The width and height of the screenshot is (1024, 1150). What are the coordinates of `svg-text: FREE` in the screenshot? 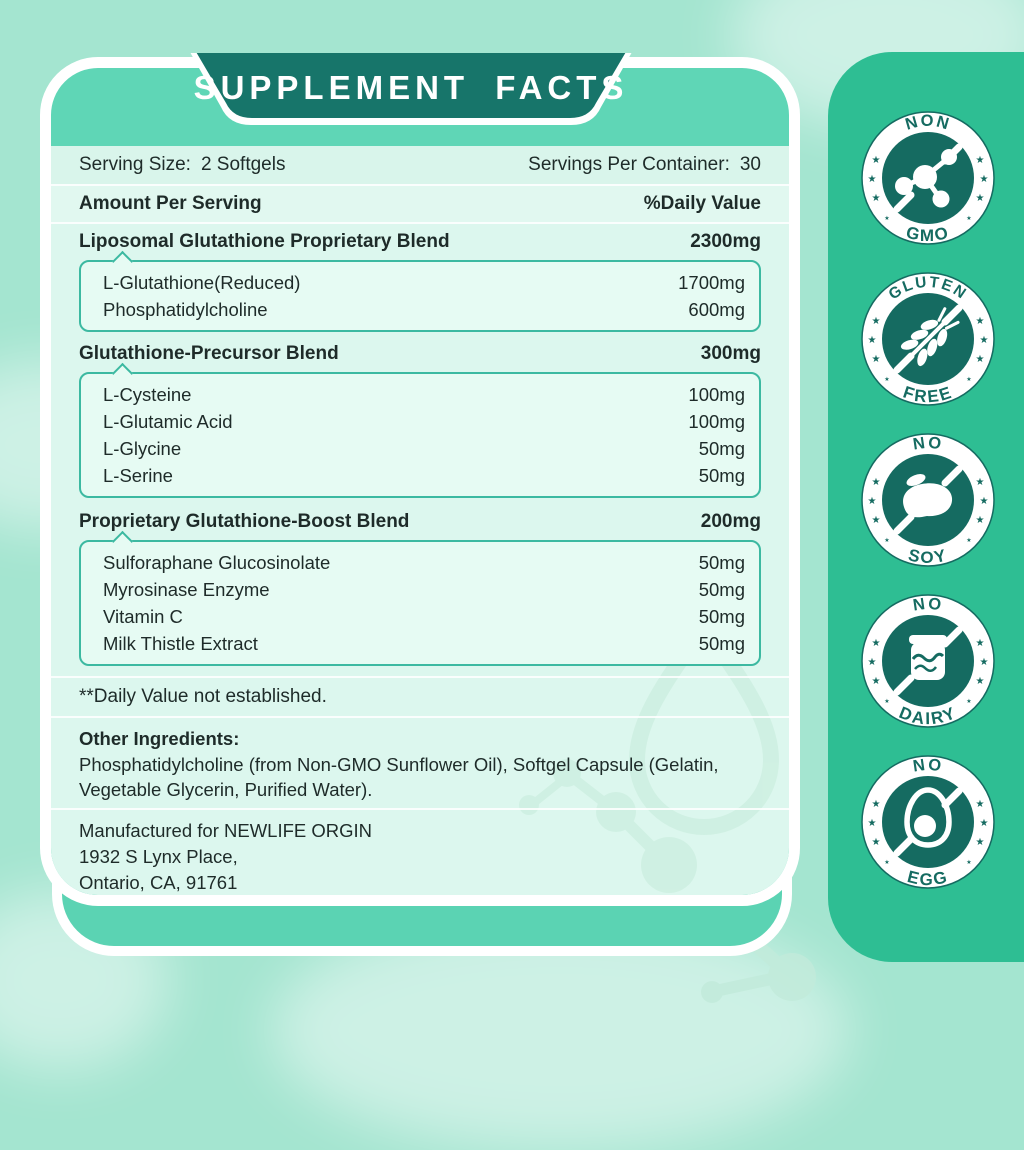 It's located at (928, 395).